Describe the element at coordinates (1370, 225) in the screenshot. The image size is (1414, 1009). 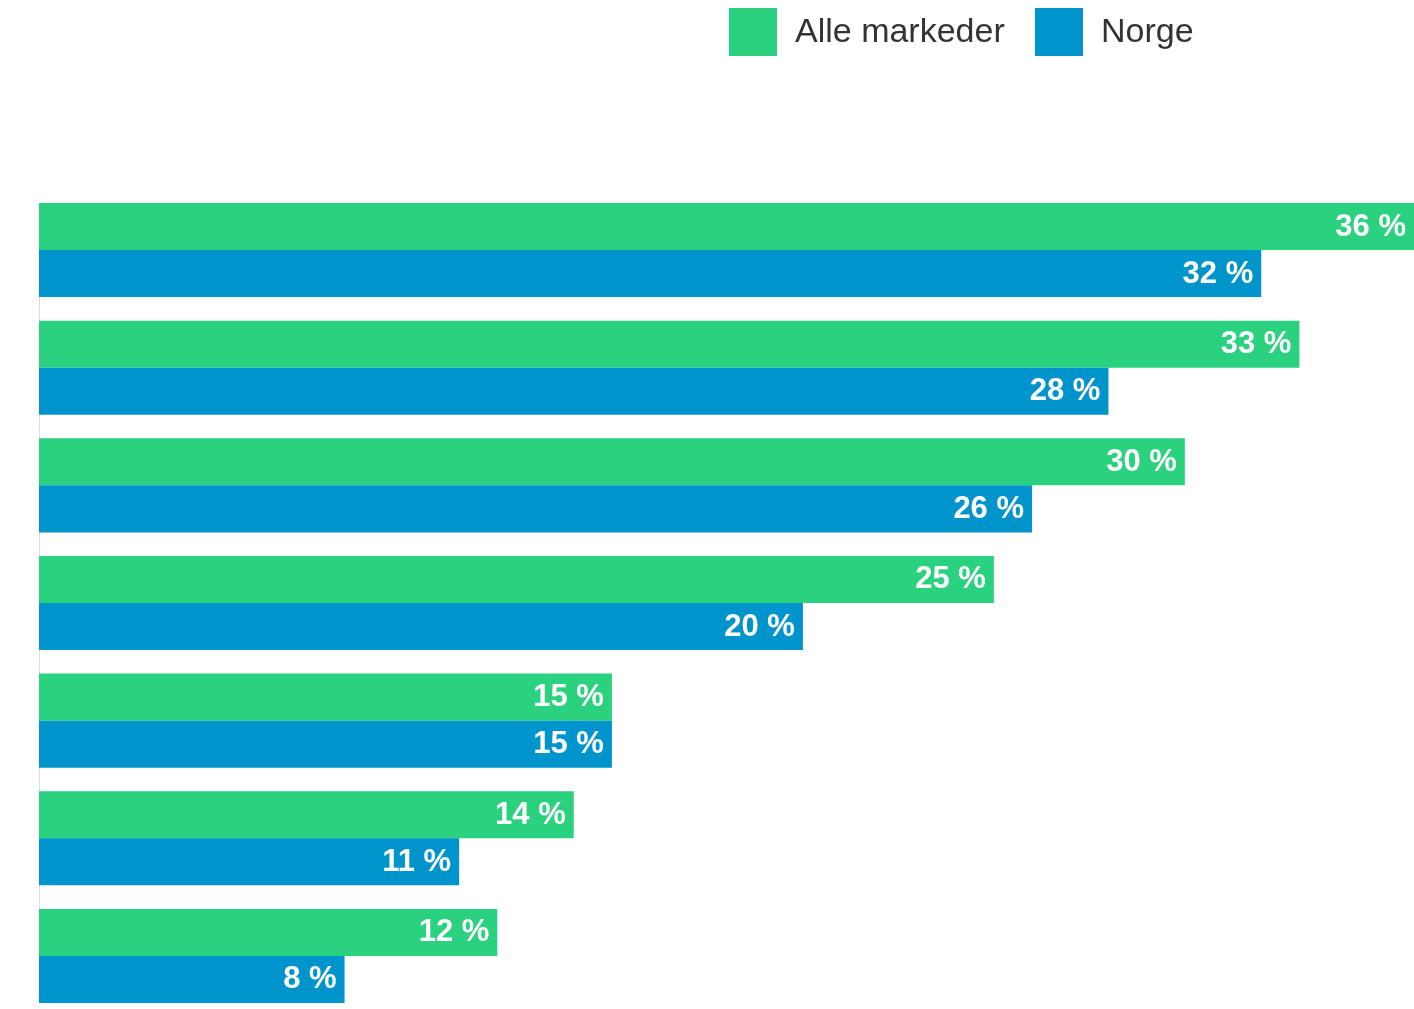
I see `data-label: 36 %` at that location.